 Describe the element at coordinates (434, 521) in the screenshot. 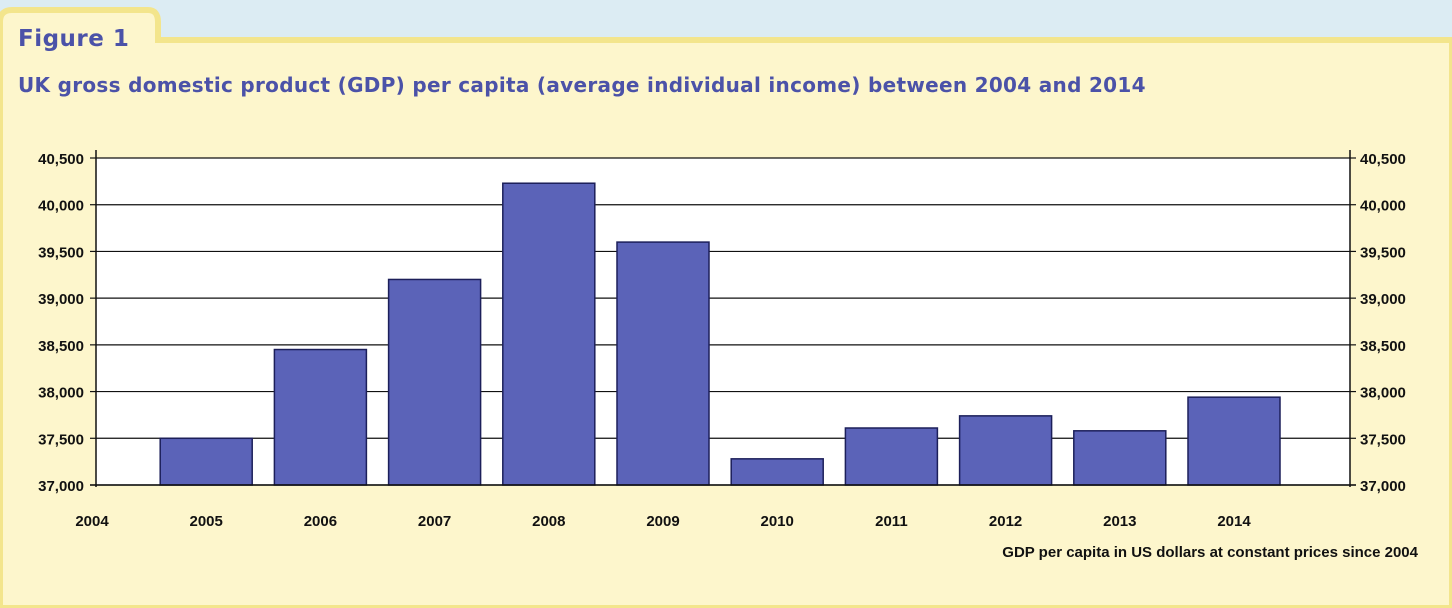

I see `x-tick-label: 2007` at that location.